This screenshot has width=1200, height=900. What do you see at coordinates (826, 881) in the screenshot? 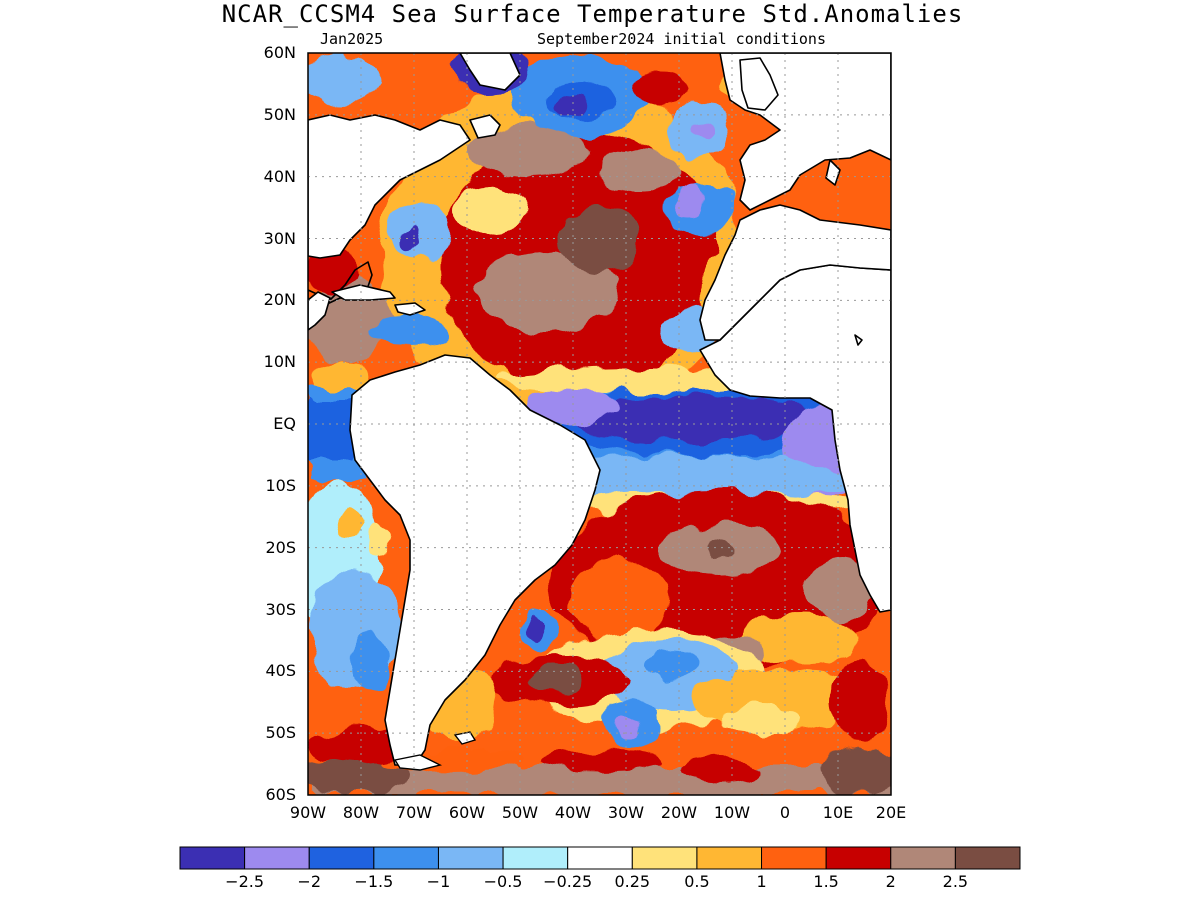
I see `colorbar-label: 1.5` at bounding box center [826, 881].